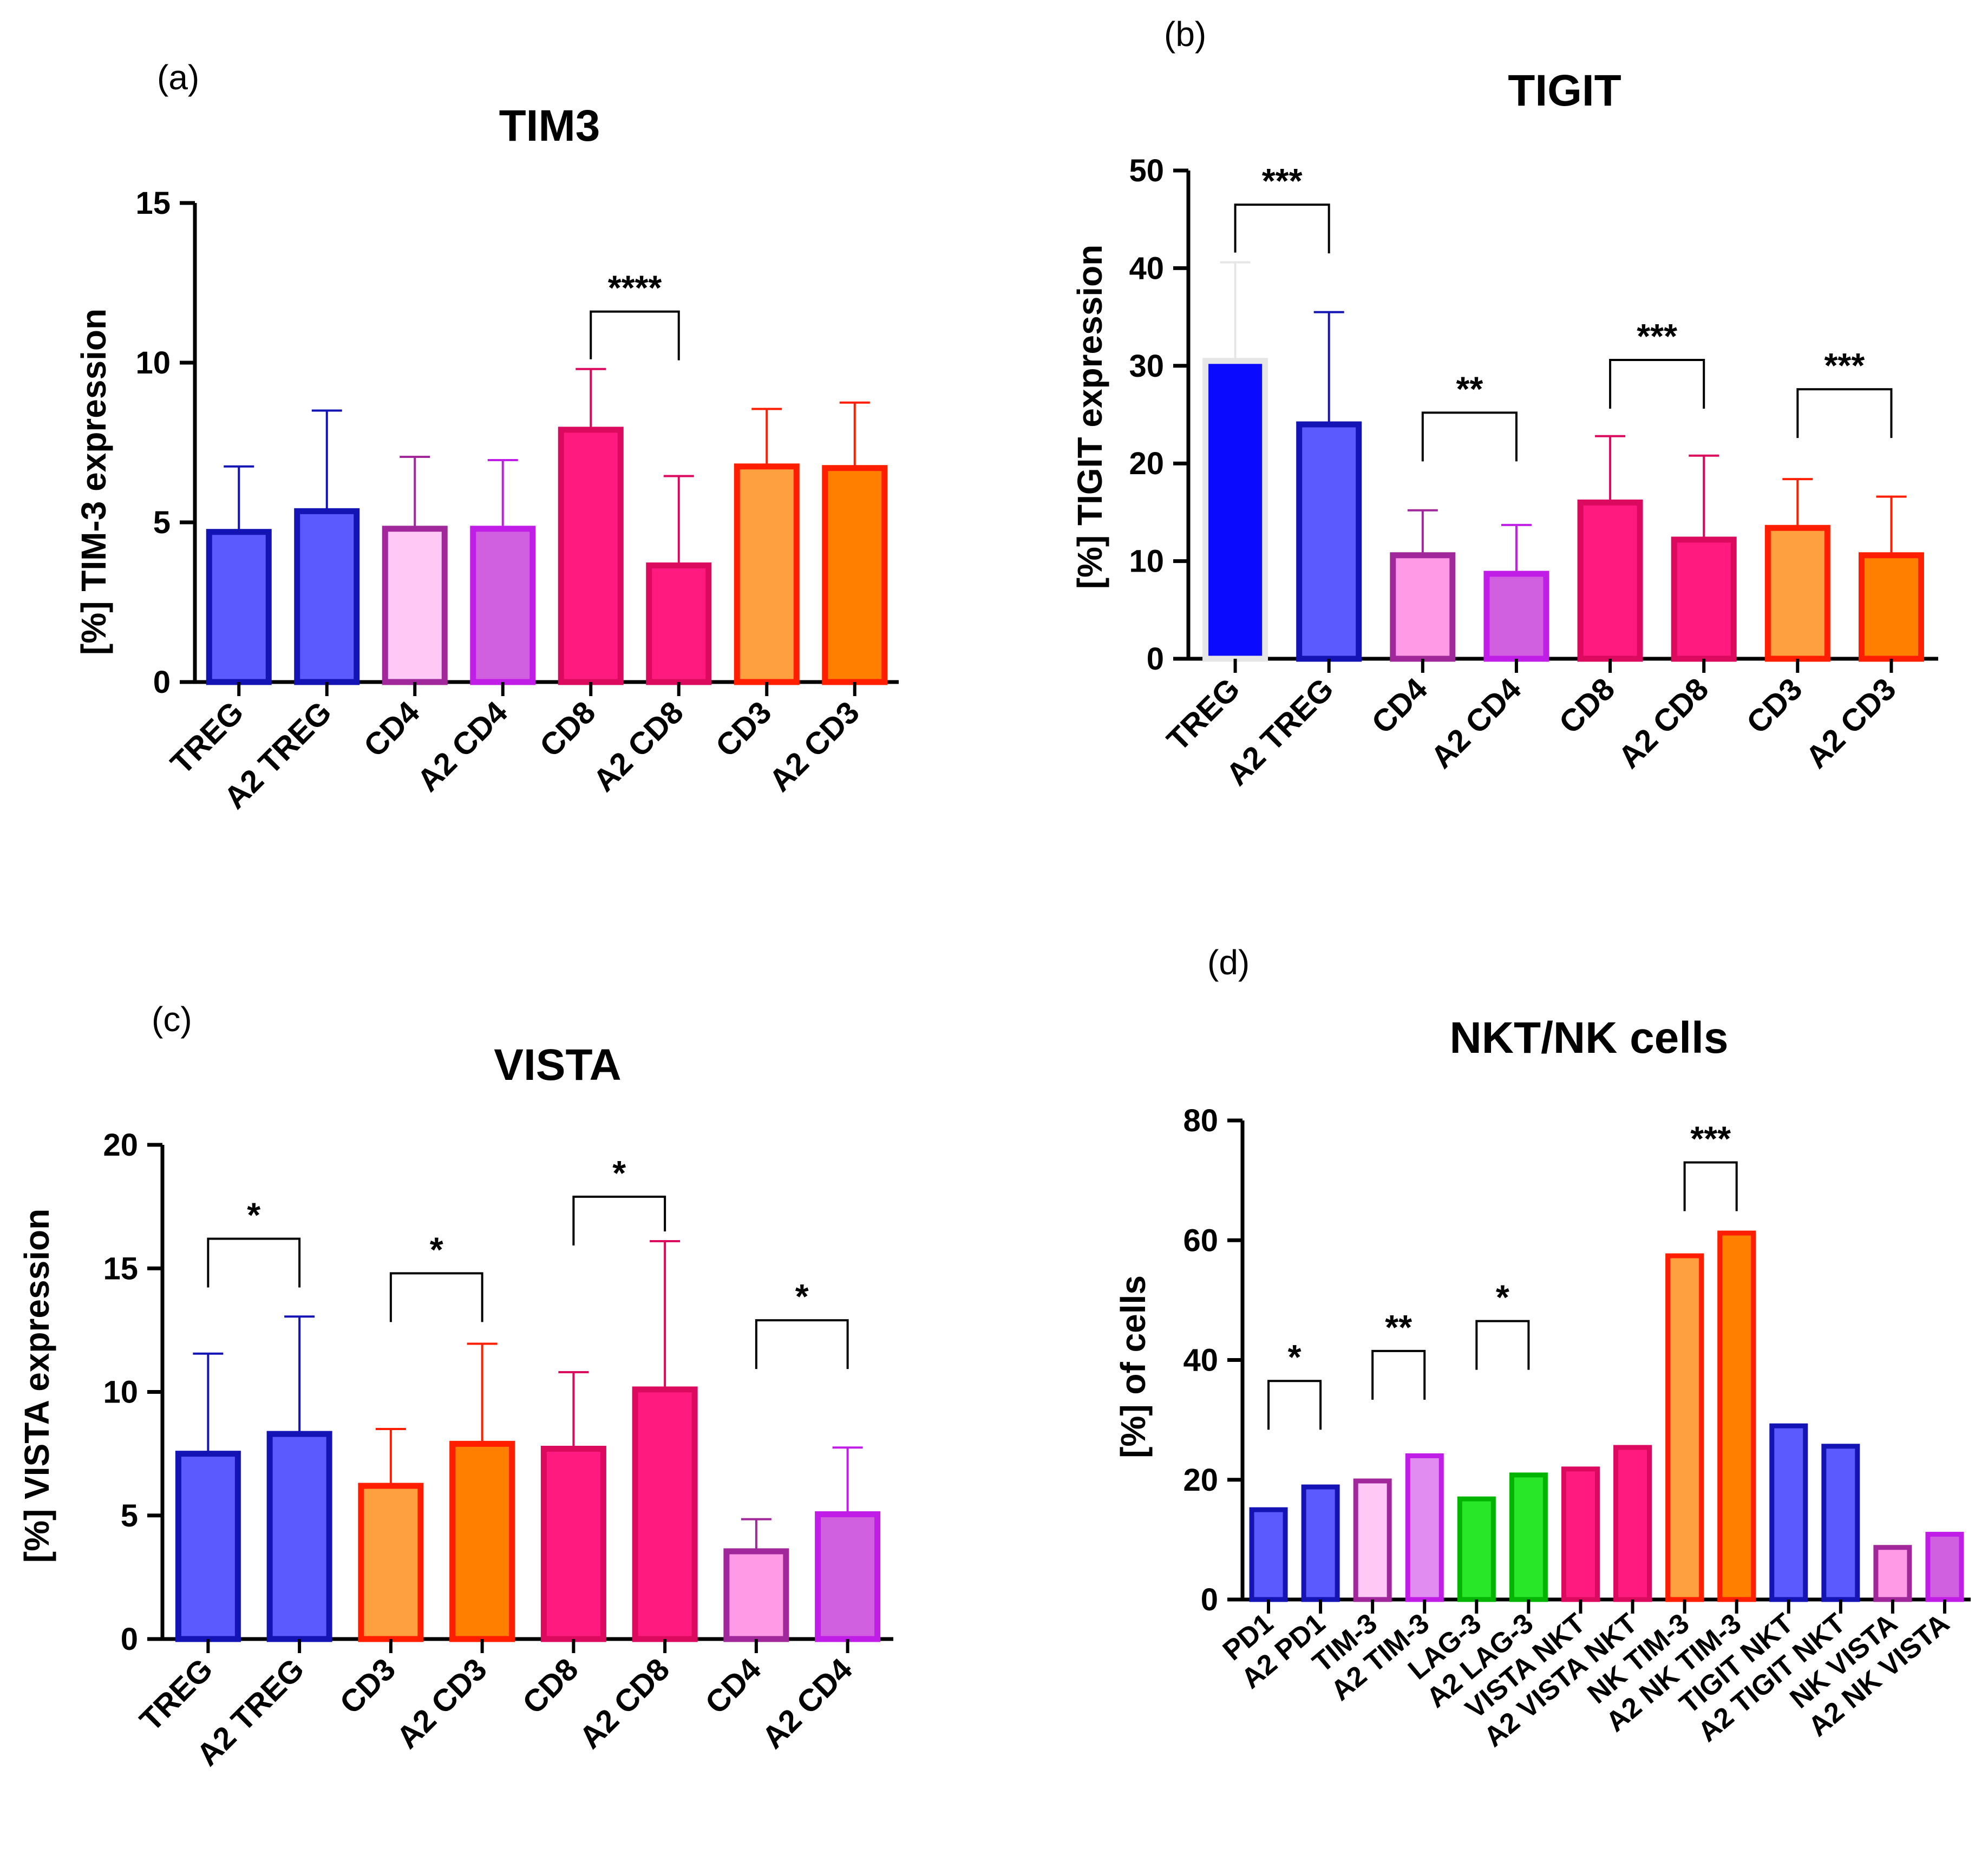 The image size is (1988, 1855). Describe the element at coordinates (129, 1639) in the screenshot. I see `panel-c-y-tick-label: 0` at that location.